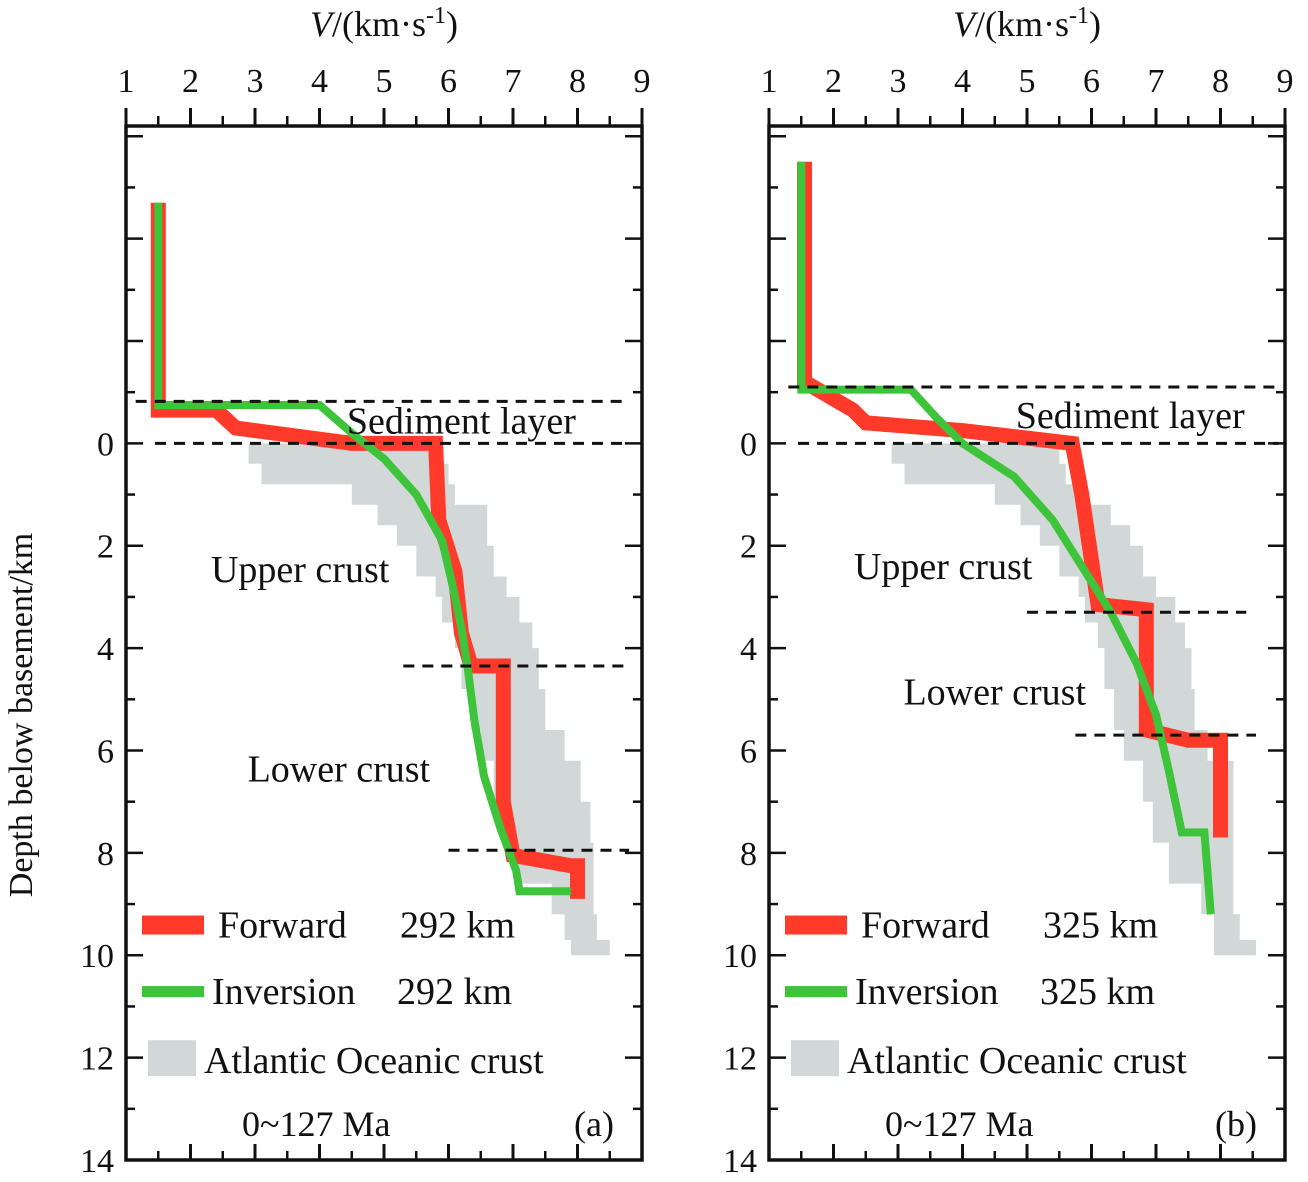 Image resolution: width=1308 pixels, height=1182 pixels. What do you see at coordinates (21, 715) in the screenshot?
I see `y-axis-label: Depth below basement/km` at bounding box center [21, 715].